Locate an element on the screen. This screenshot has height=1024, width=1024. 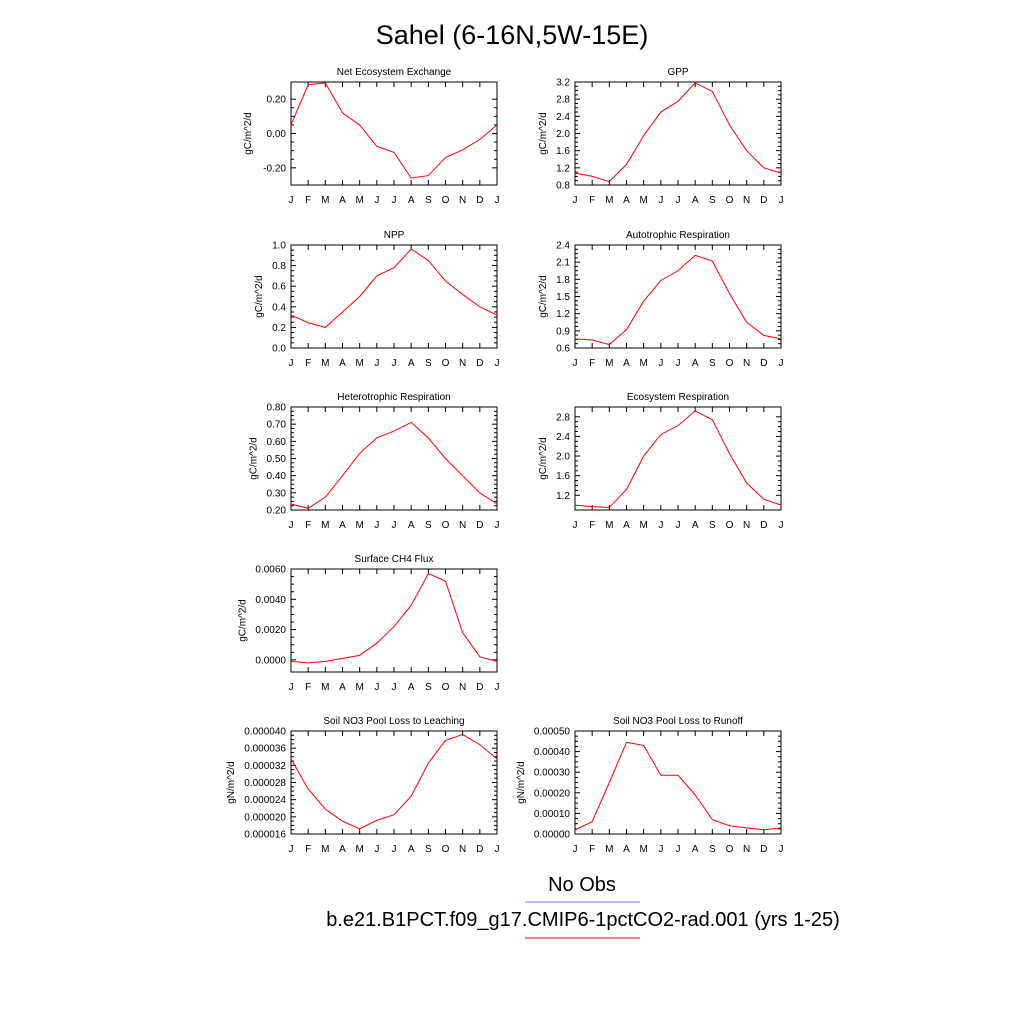
panel-title: Soil NO3 Pool Loss to Leaching is located at coordinates (393, 721).